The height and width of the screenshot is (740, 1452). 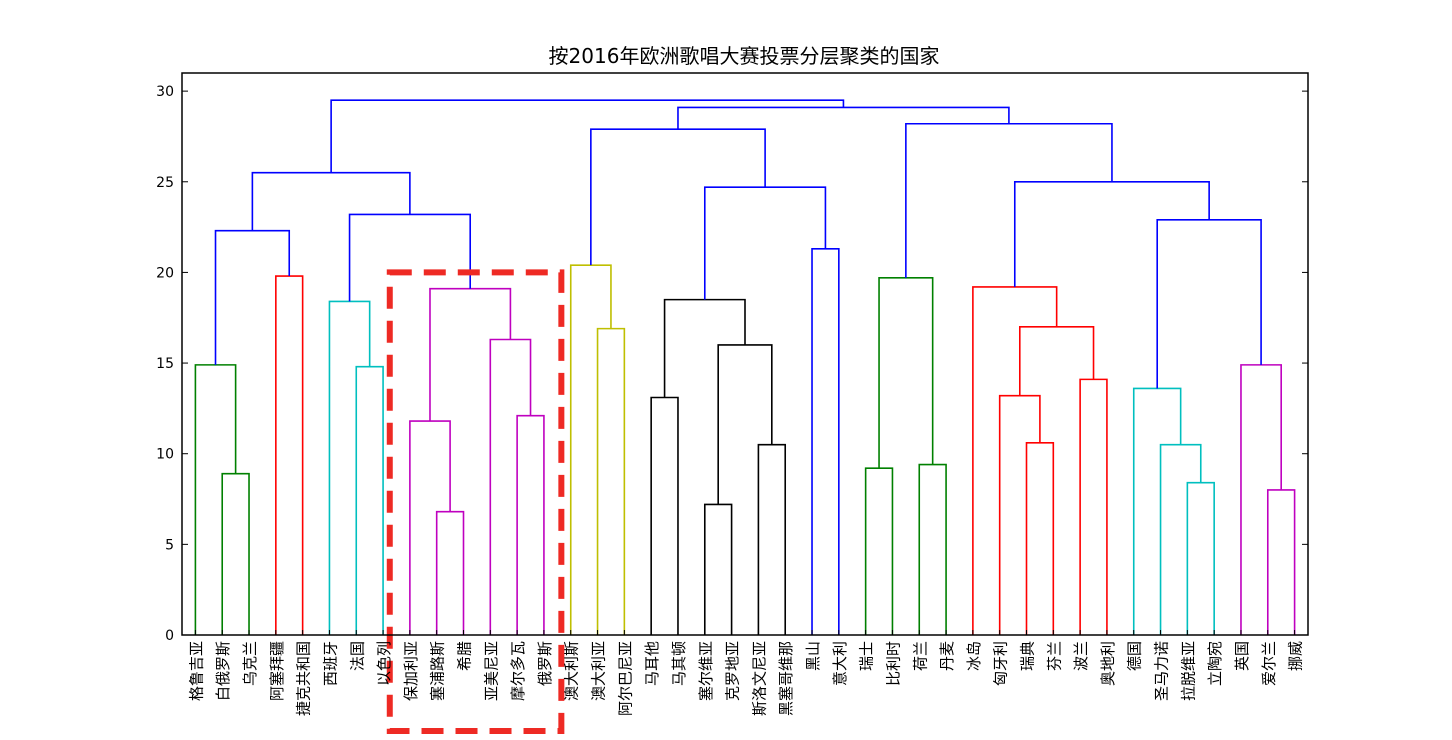 What do you see at coordinates (518, 671) in the screenshot?
I see `leaf-label: 摩尔多瓦` at bounding box center [518, 671].